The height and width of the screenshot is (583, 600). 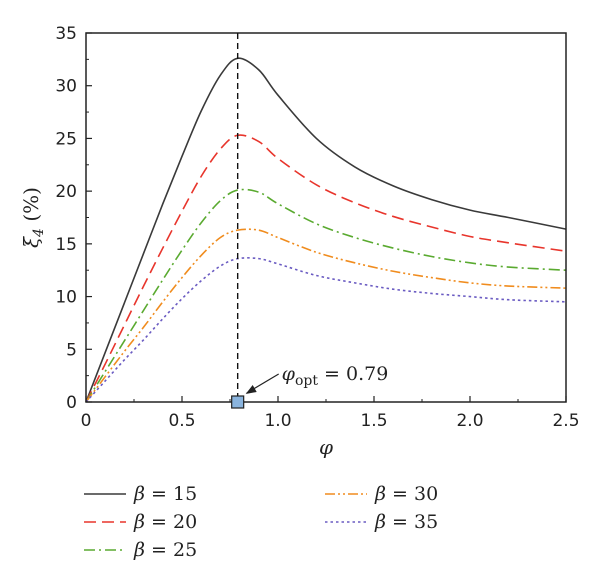 What do you see at coordinates (565, 421) in the screenshot?
I see `x-tick-label: 2.5` at bounding box center [565, 421].